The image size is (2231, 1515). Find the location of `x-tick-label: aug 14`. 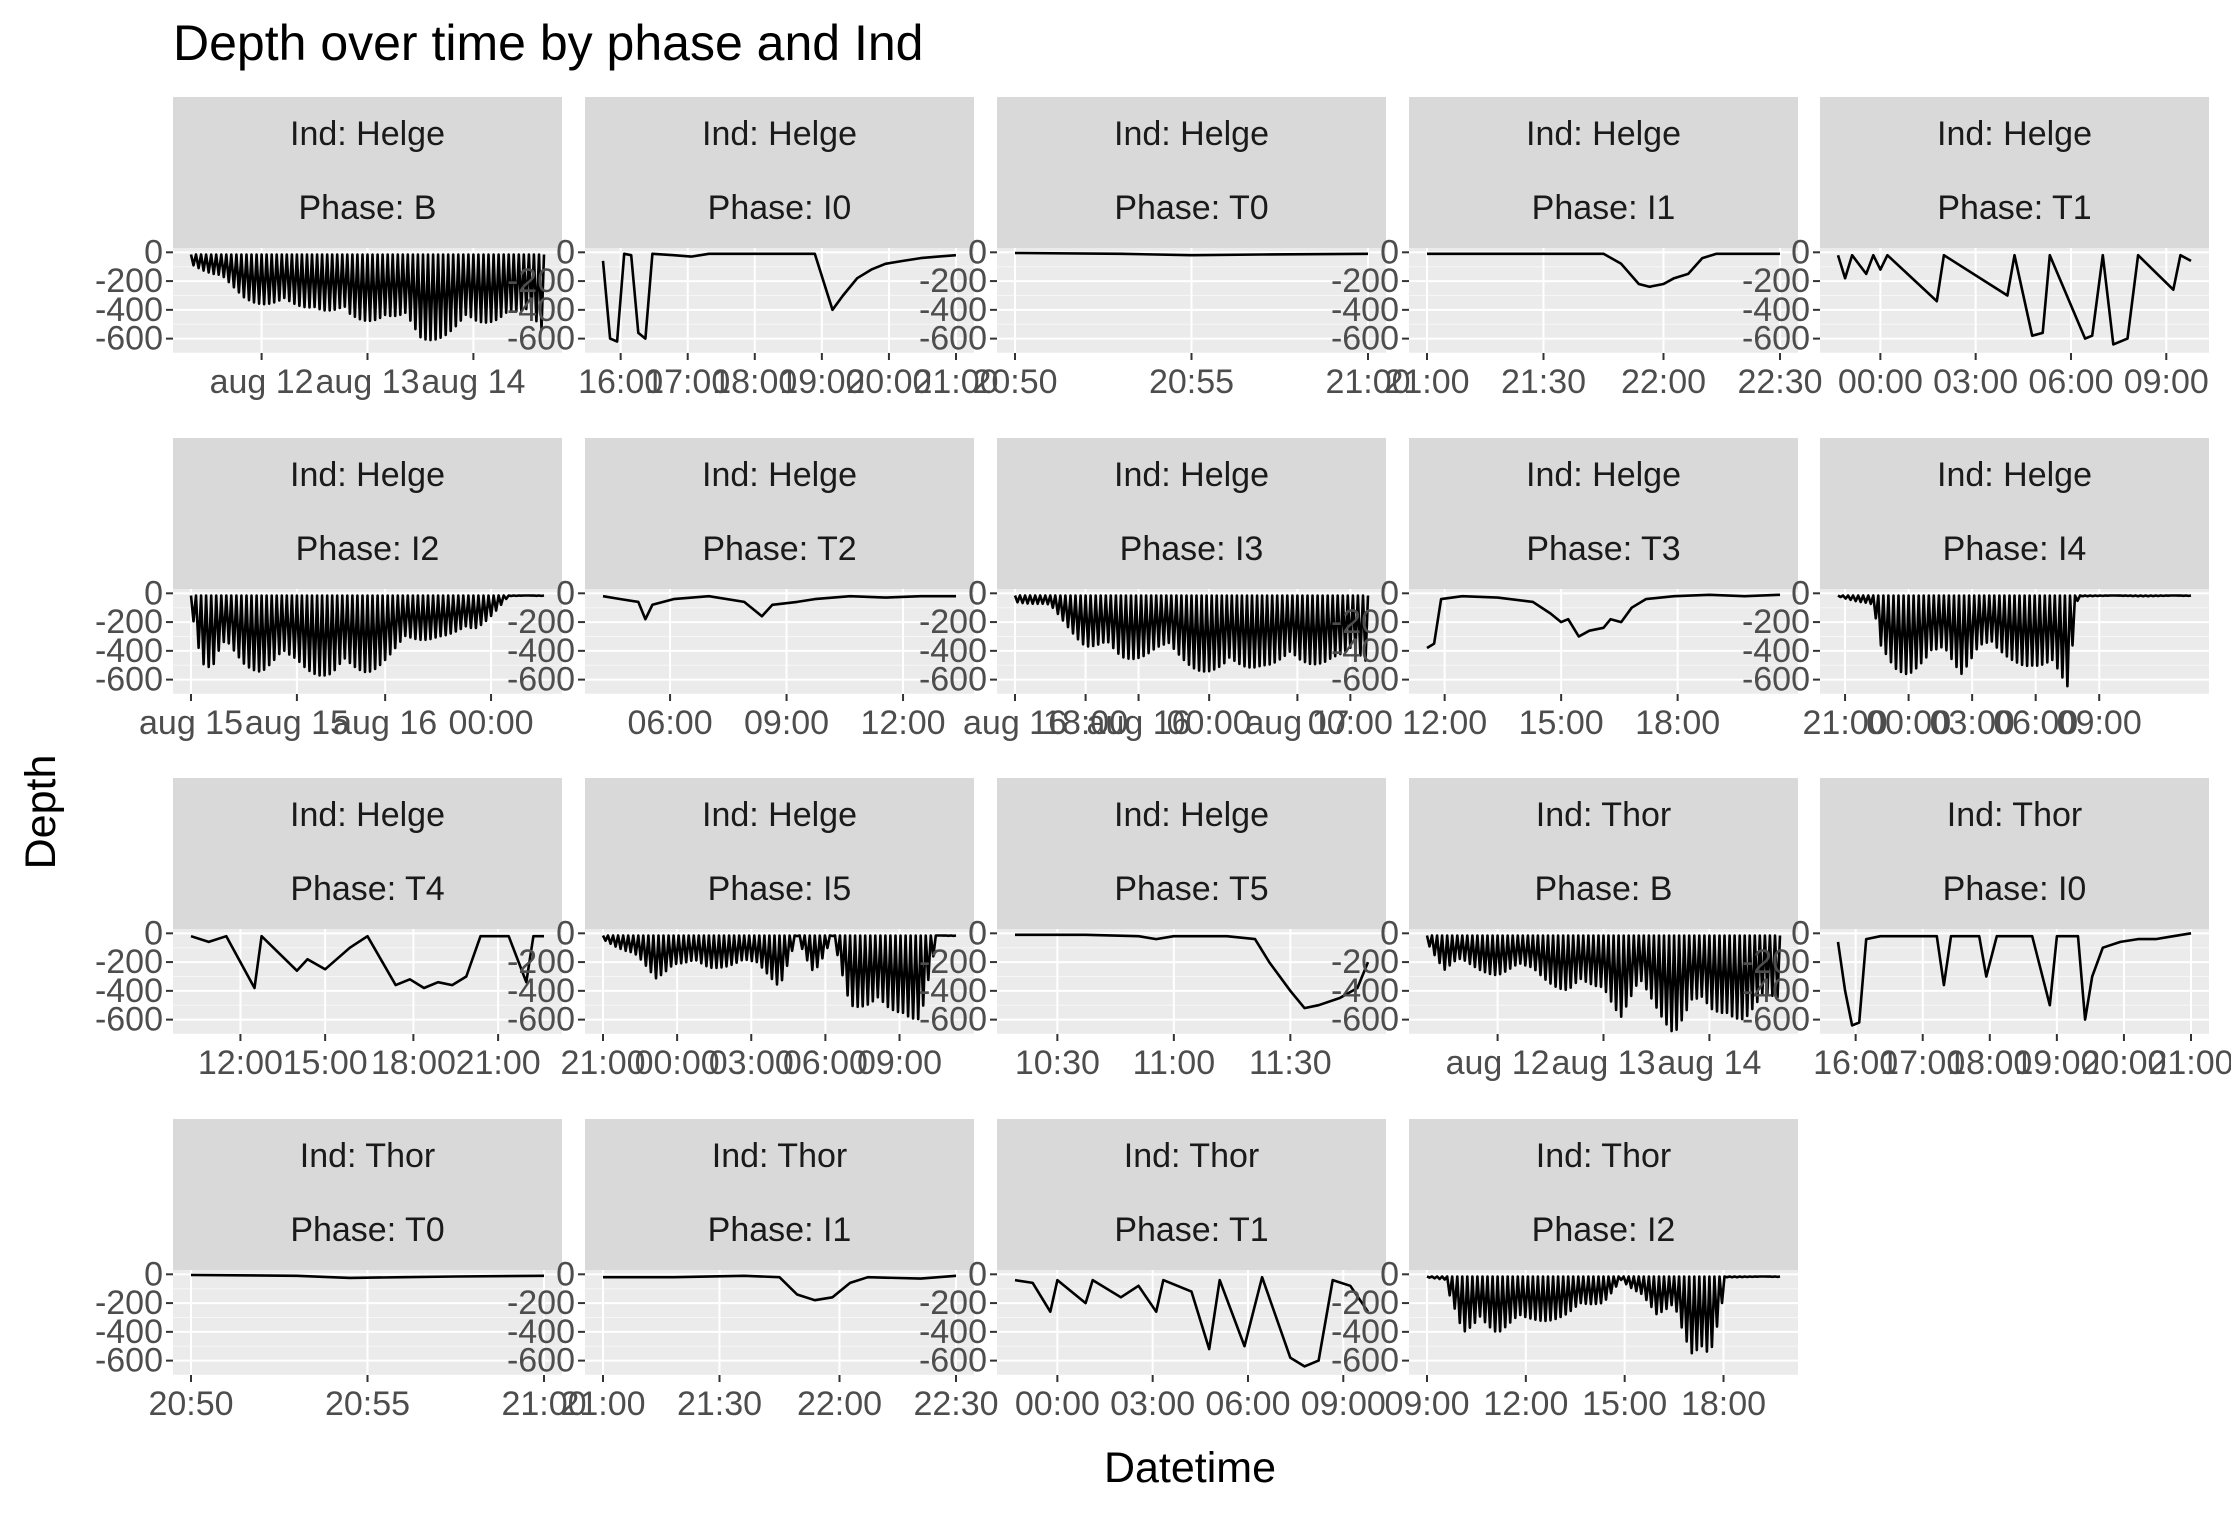

x-tick-label: aug 14 is located at coordinates (473, 382).